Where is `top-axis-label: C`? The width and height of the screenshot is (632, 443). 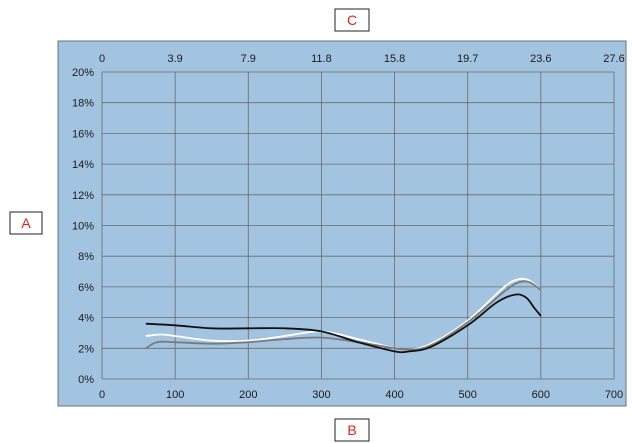
top-axis-label: C is located at coordinates (352, 20).